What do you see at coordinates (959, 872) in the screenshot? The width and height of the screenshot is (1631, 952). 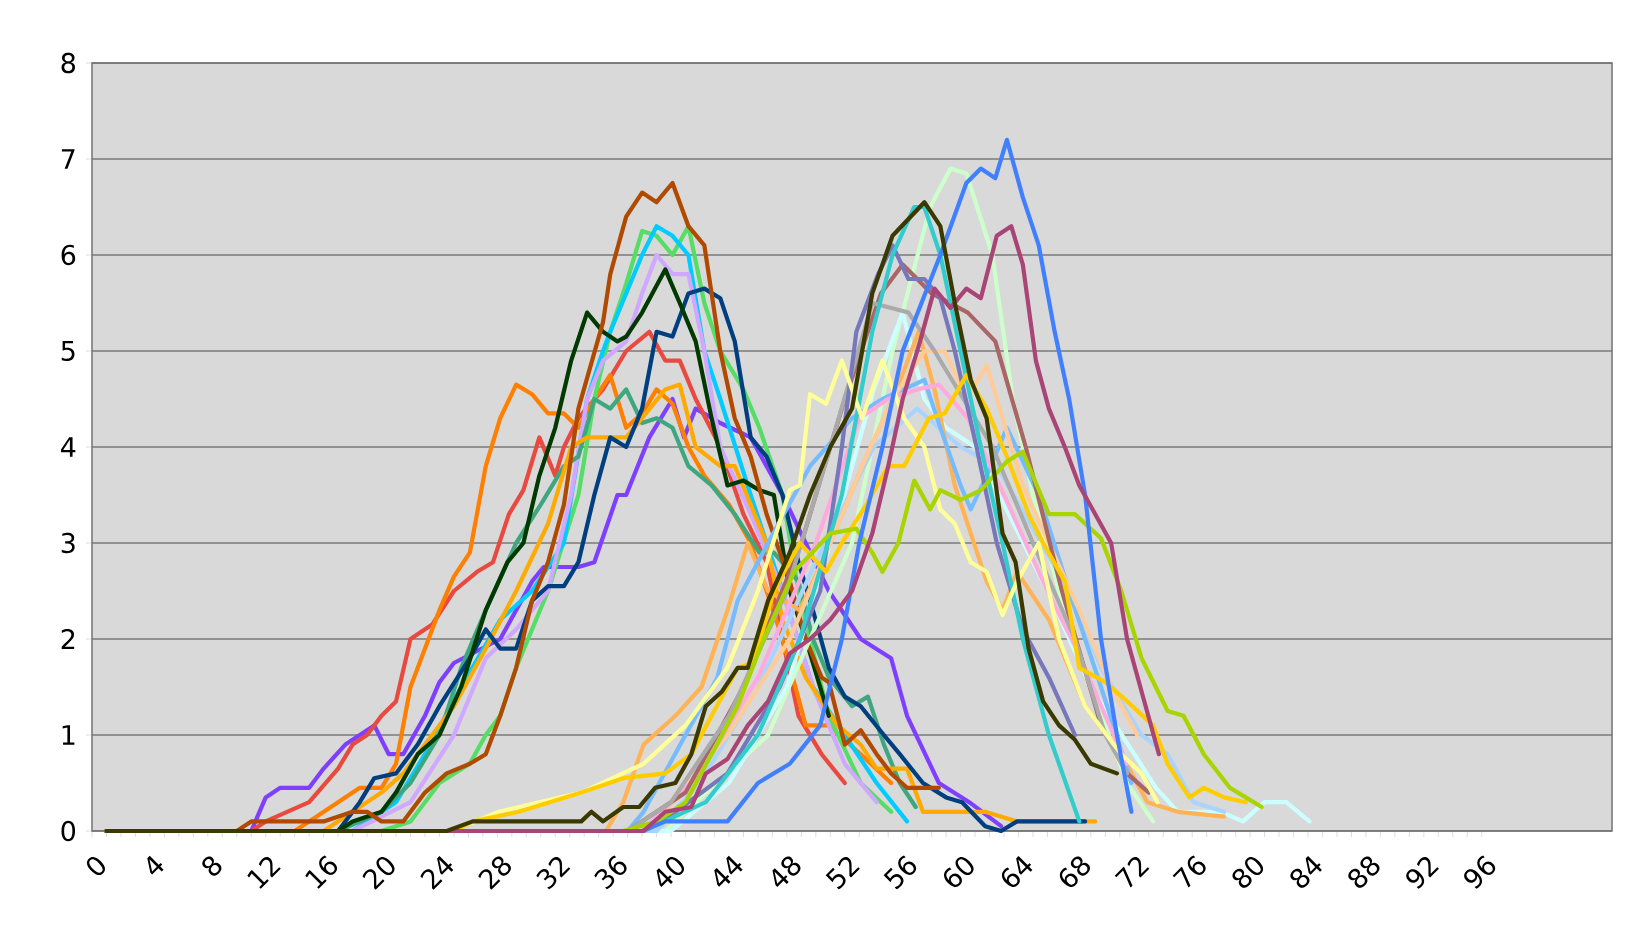 I see `x-tick-label: 60` at bounding box center [959, 872].